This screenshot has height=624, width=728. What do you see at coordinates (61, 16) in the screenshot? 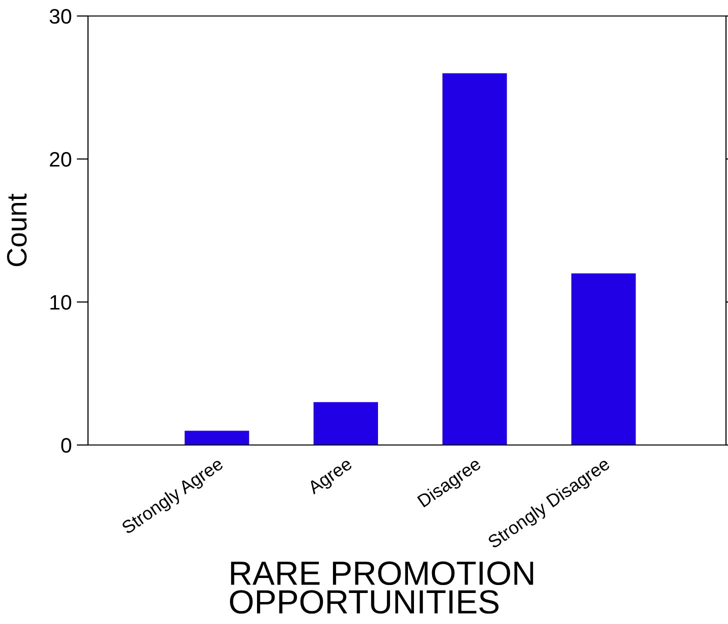
I see `y-tick-label: 30` at bounding box center [61, 16].